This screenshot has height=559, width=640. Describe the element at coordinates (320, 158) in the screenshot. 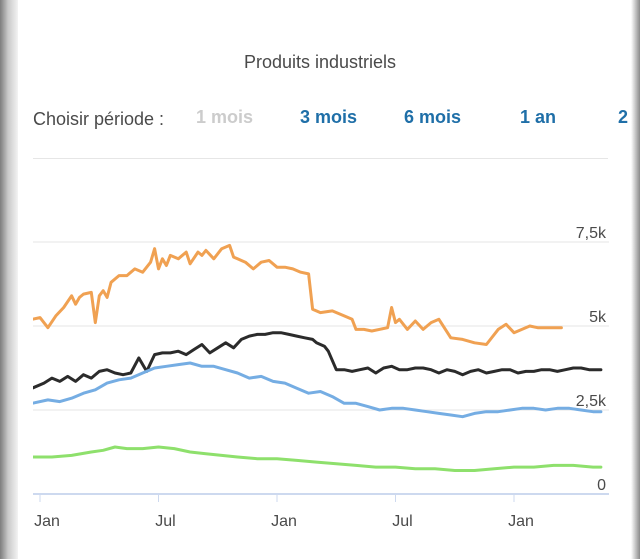

I see `chart-divider` at that location.